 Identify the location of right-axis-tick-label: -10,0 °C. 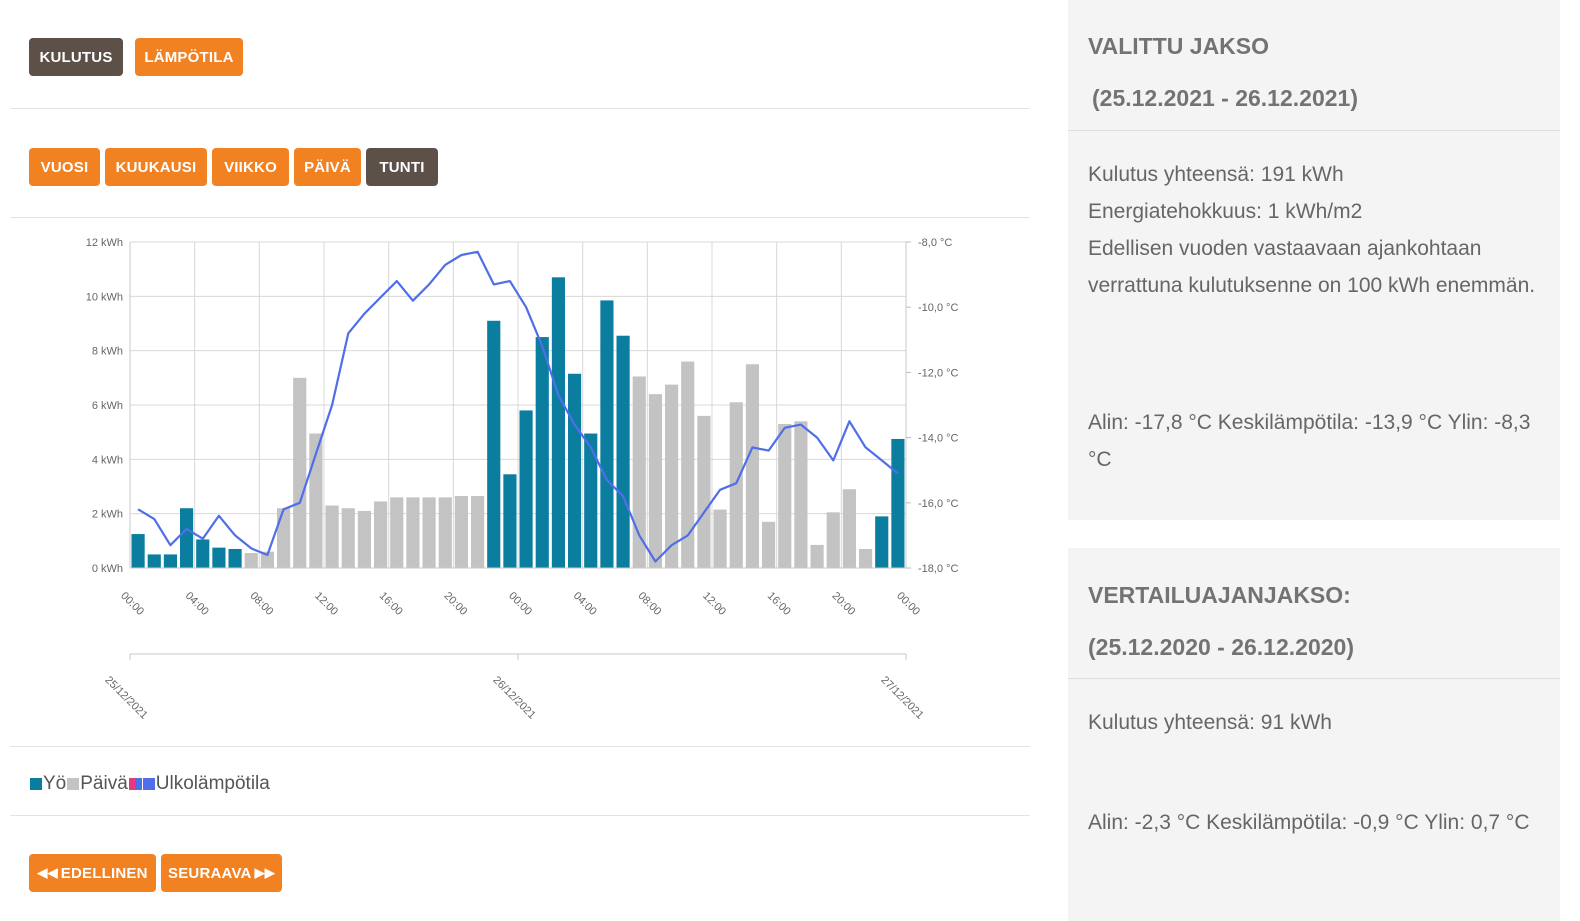
(938, 308).